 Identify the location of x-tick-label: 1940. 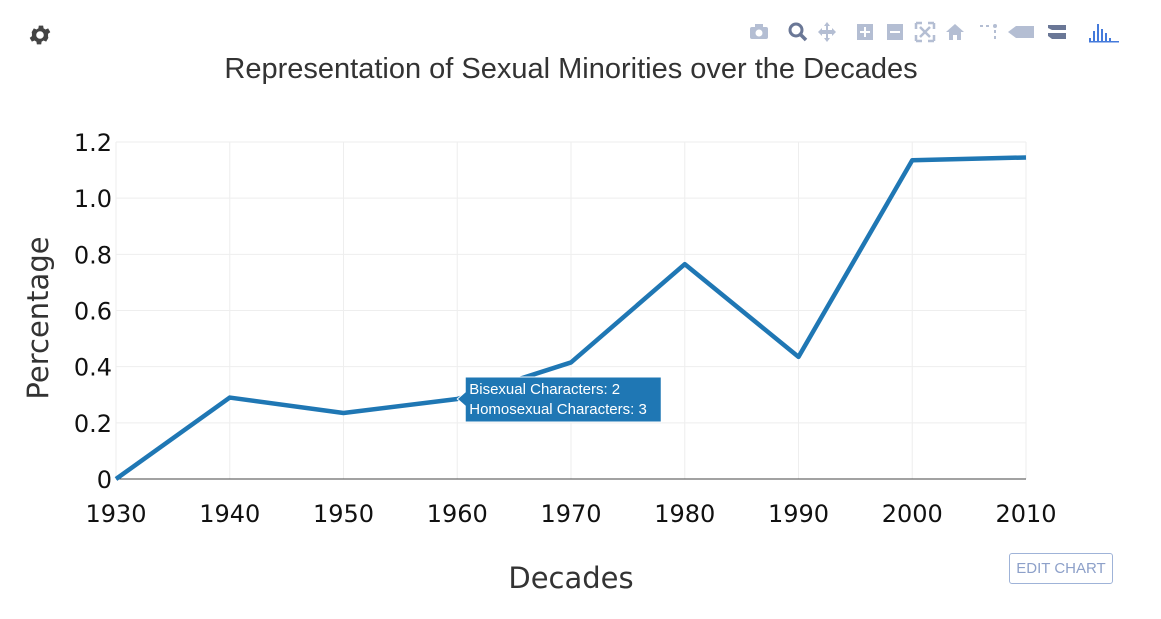
(229, 514).